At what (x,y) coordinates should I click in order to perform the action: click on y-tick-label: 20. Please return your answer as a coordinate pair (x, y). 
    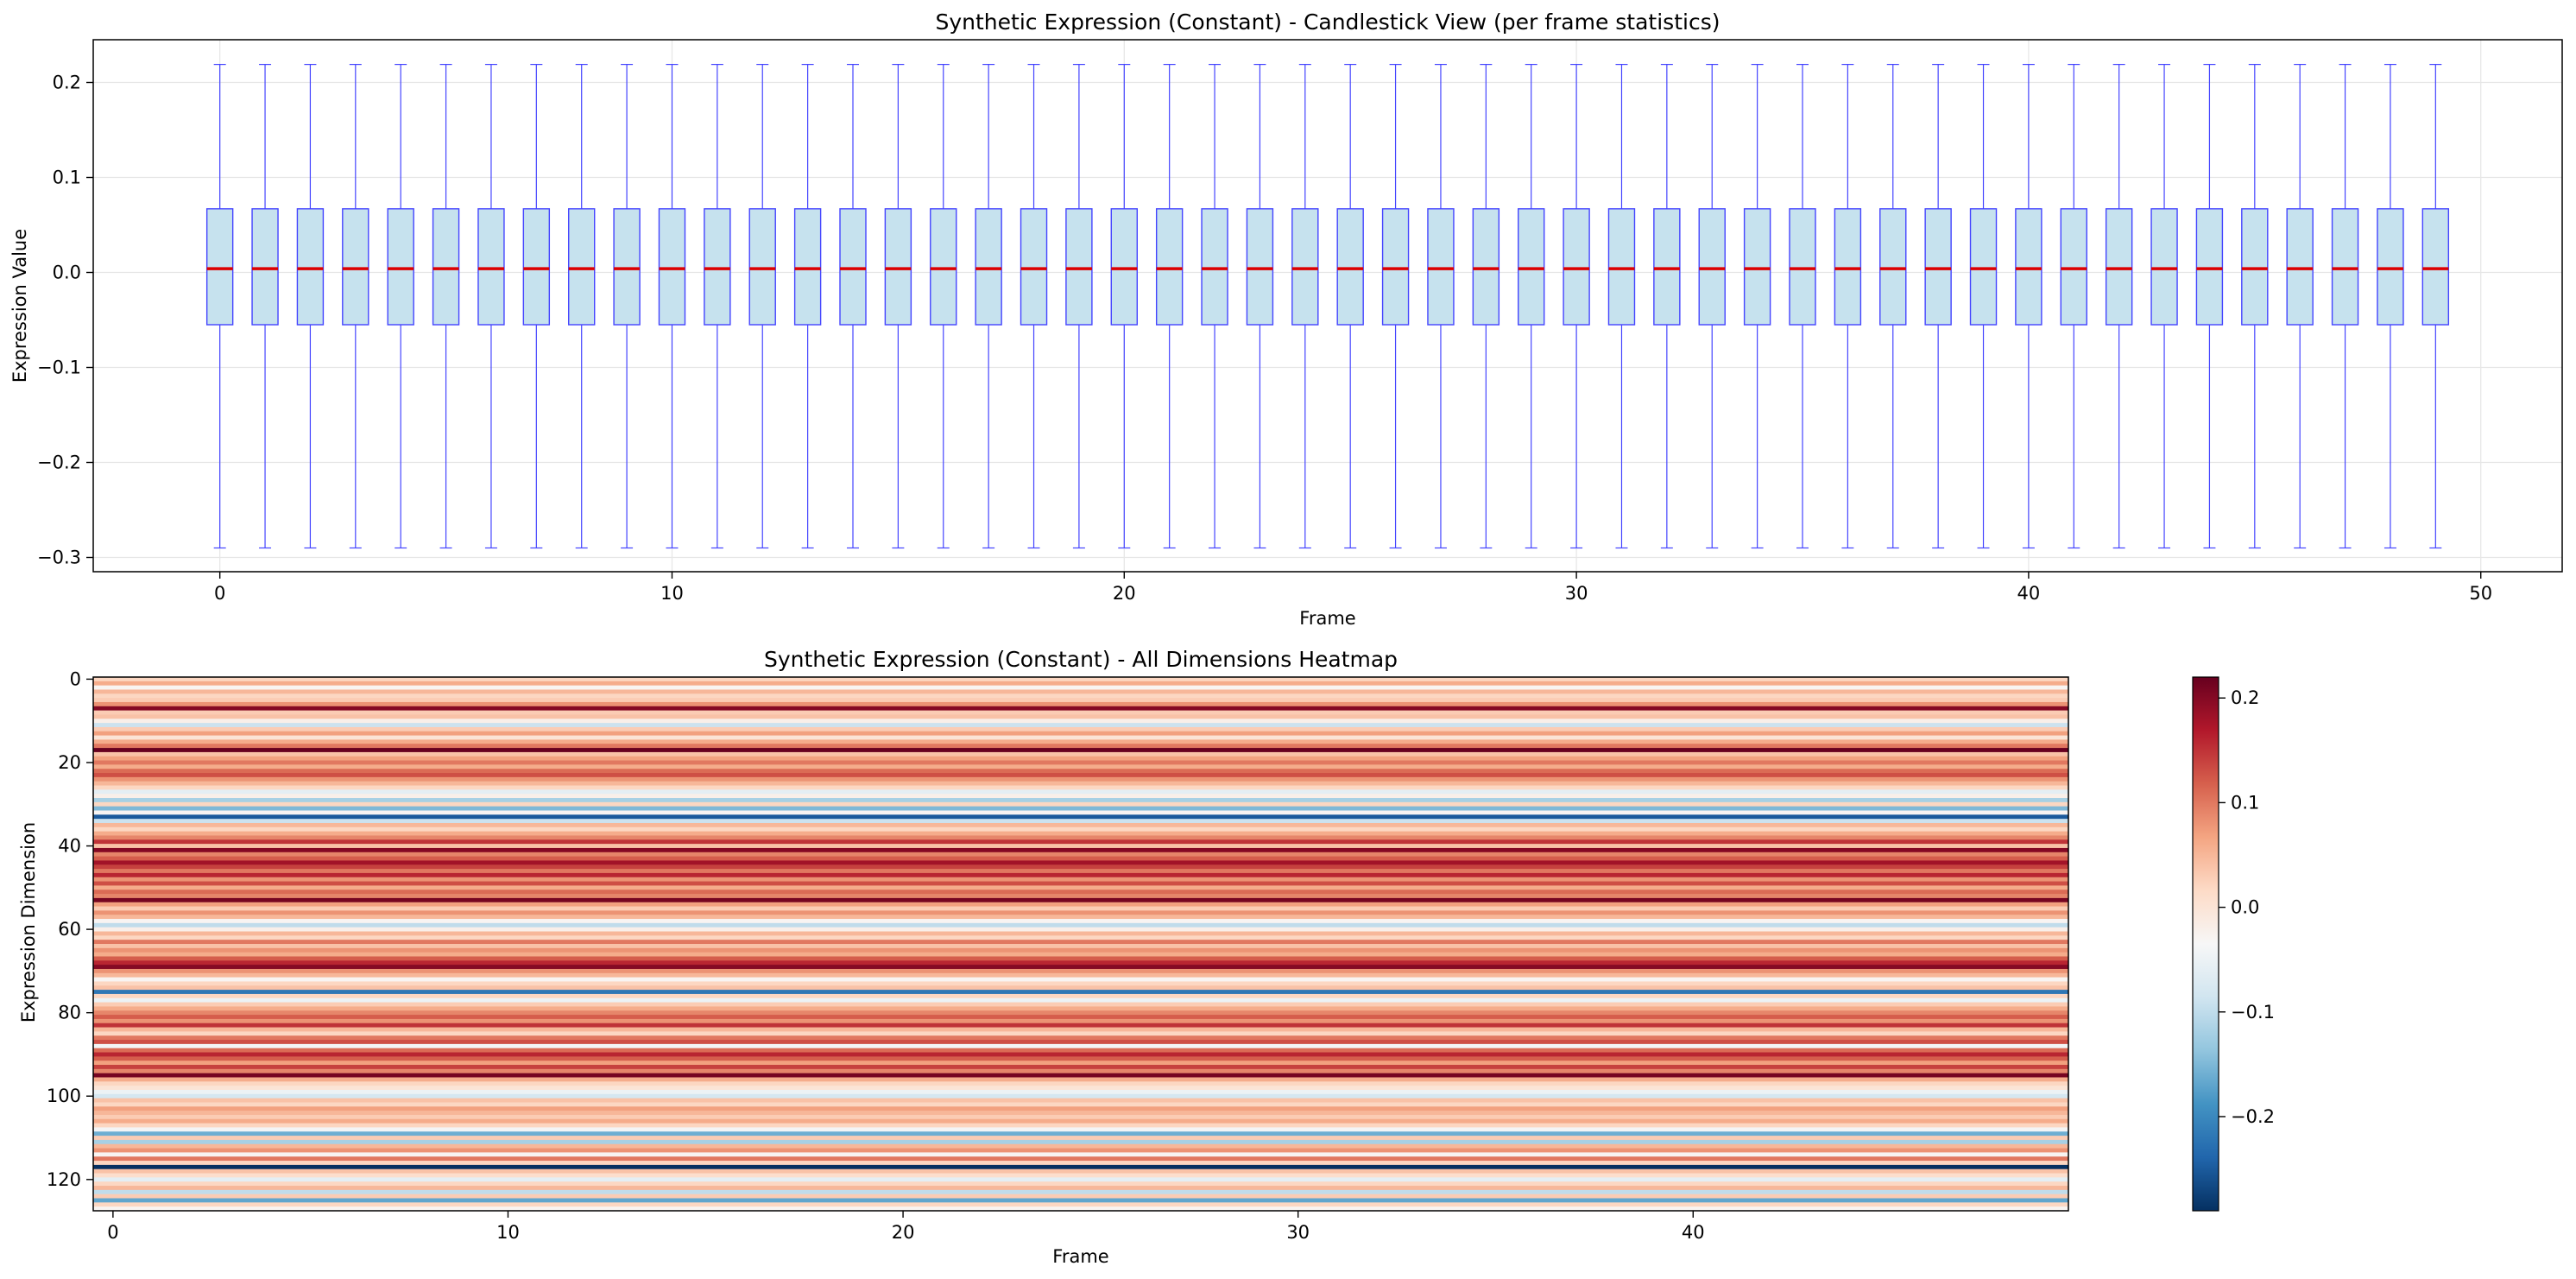
    Looking at the image, I should click on (69, 762).